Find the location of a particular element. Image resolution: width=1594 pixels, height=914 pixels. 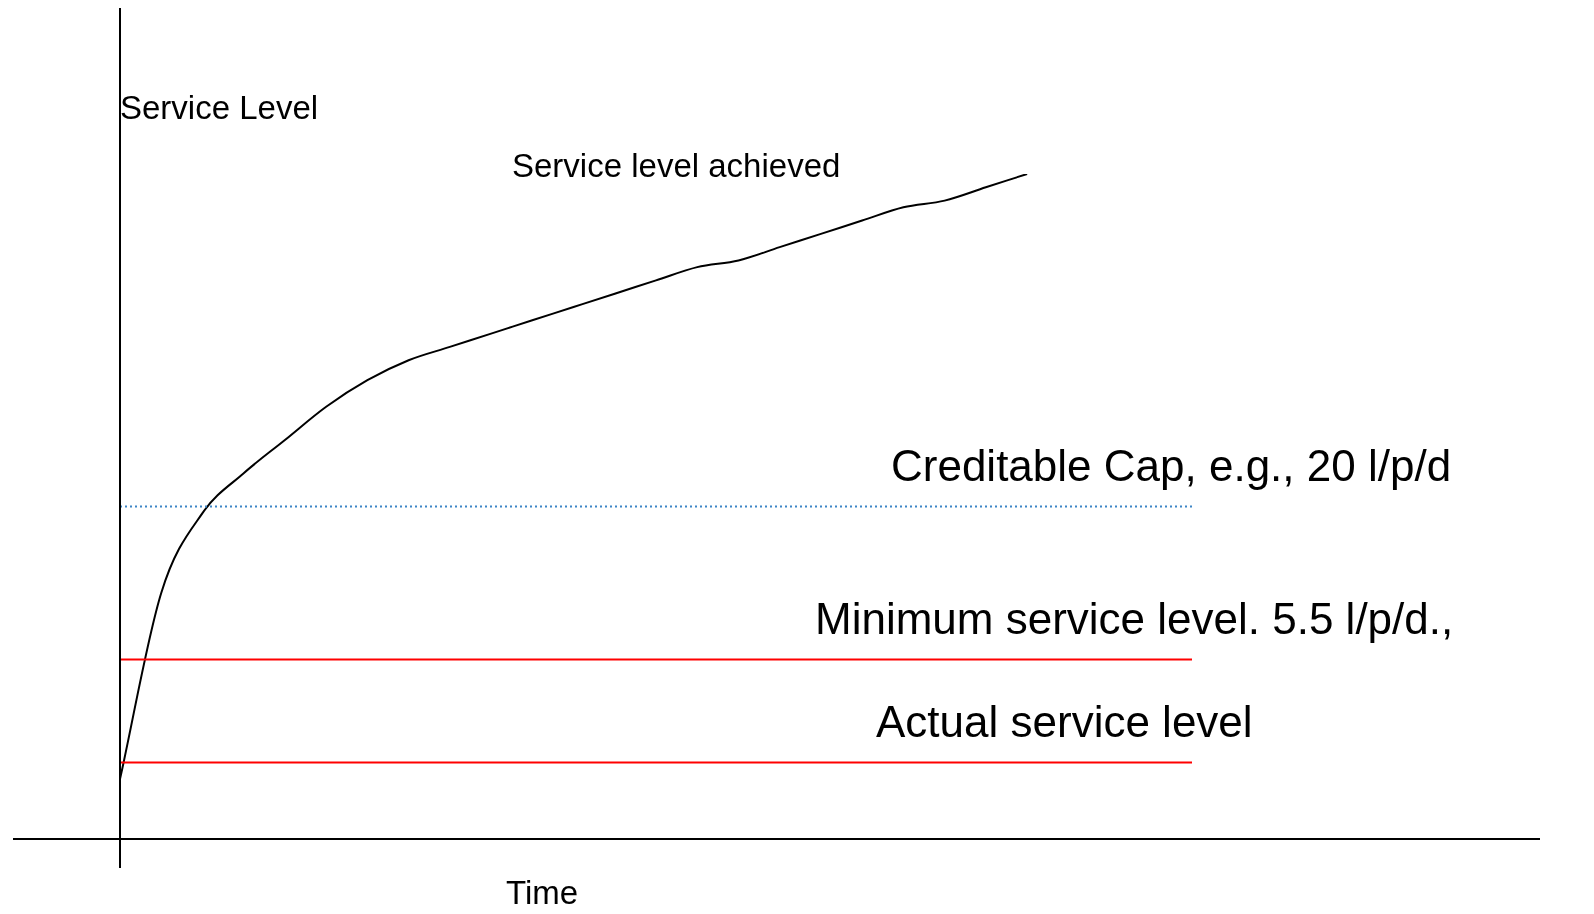

x-axis-title: Time is located at coordinates (542, 893).